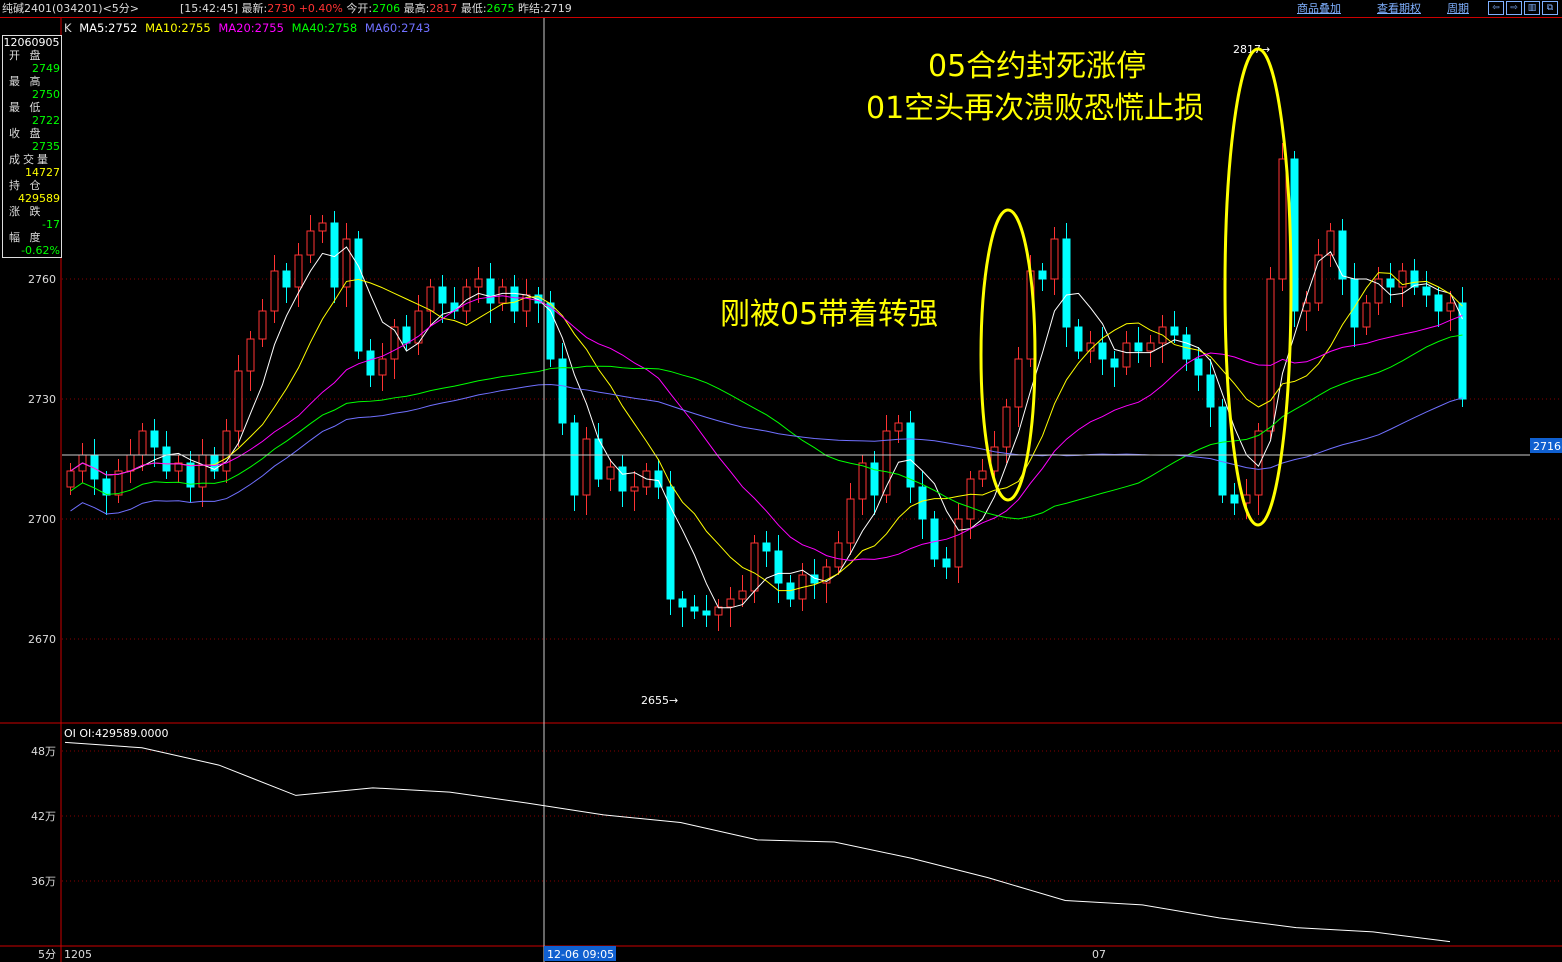 This screenshot has height=962, width=1562. I want to click on info-date: 12060905, so click(31, 42).